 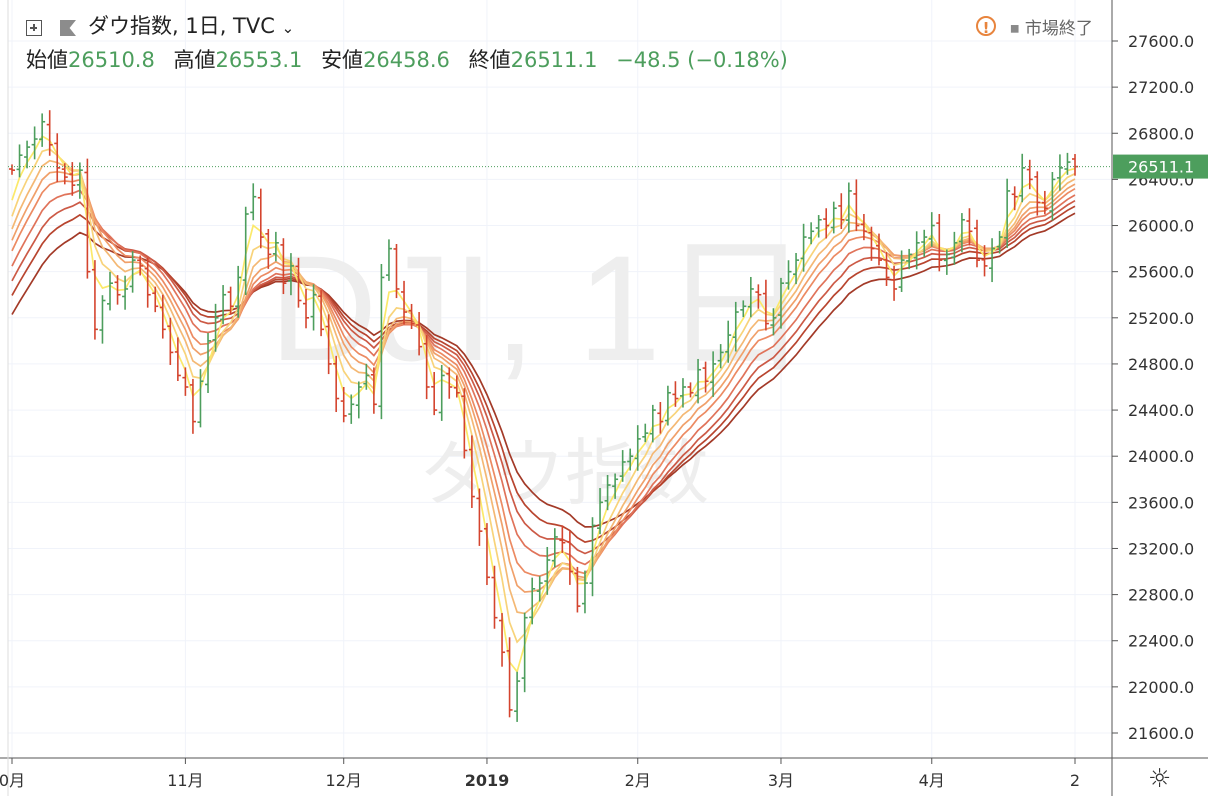 What do you see at coordinates (47, 60) in the screenshot?
I see `open-label: 始値` at bounding box center [47, 60].